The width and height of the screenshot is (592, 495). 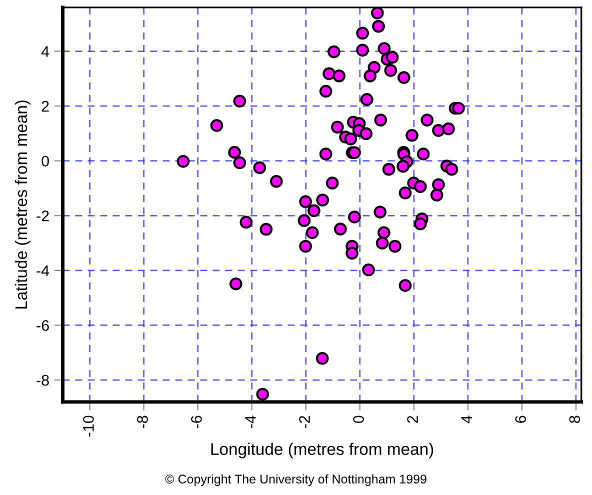 What do you see at coordinates (304, 422) in the screenshot?
I see `x-tick-label: -2` at bounding box center [304, 422].